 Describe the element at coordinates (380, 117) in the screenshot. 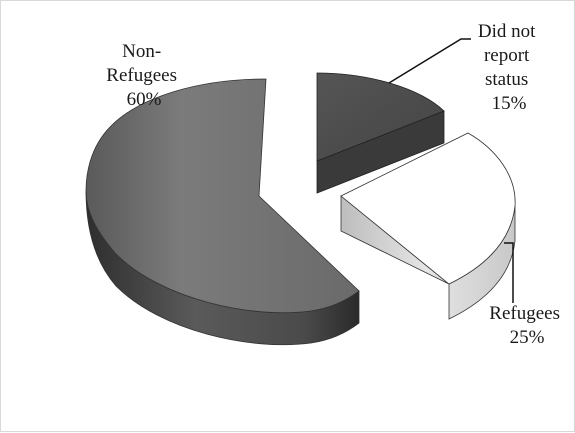

I see `slice-did-not-report-top` at that location.